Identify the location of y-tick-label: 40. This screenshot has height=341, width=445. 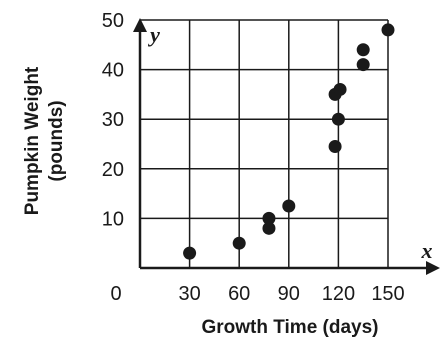
(113, 71).